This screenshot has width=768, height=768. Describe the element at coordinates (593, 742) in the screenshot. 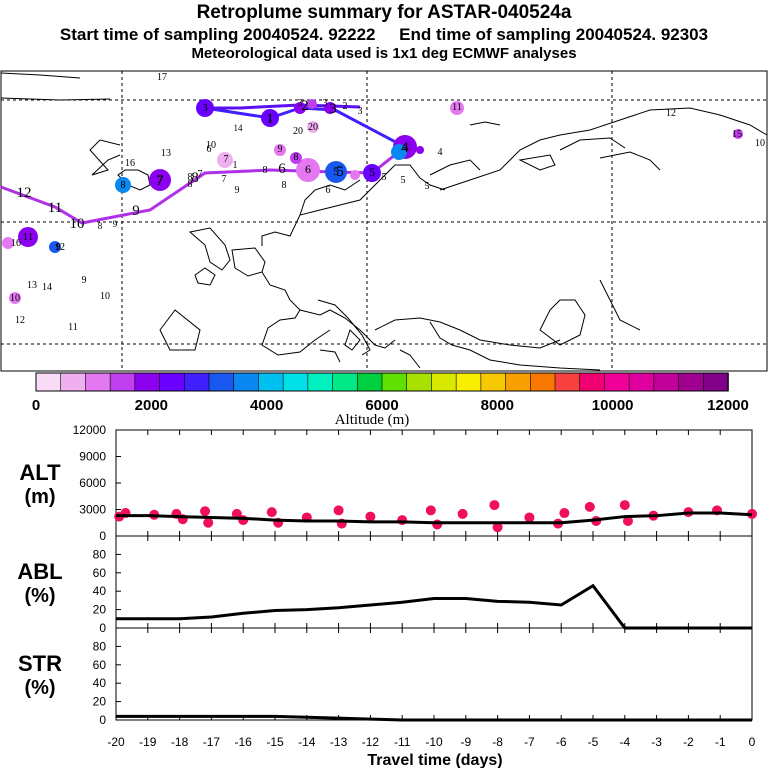

I see `x-tick-label: -5` at that location.